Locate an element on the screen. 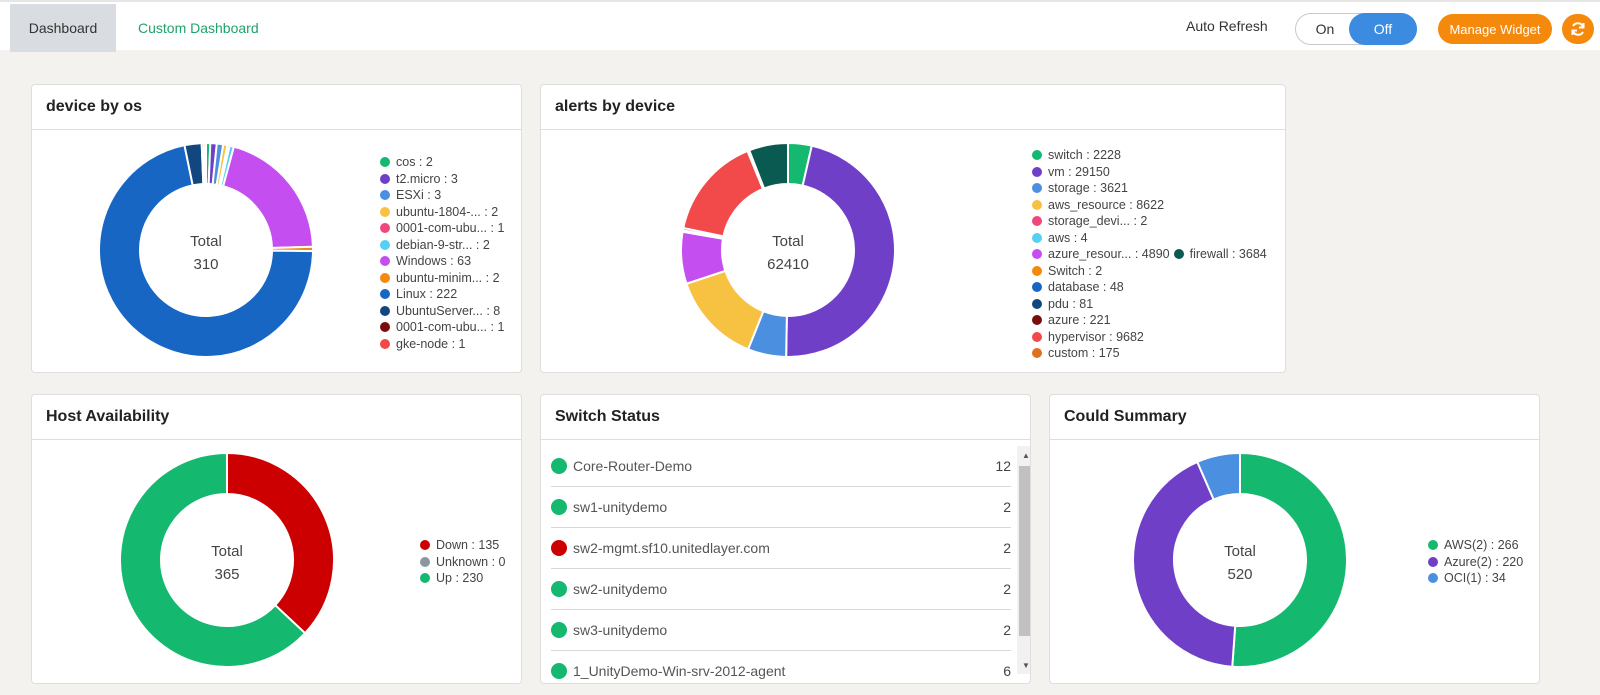  legend-item: Linux : 222 is located at coordinates (442, 294).